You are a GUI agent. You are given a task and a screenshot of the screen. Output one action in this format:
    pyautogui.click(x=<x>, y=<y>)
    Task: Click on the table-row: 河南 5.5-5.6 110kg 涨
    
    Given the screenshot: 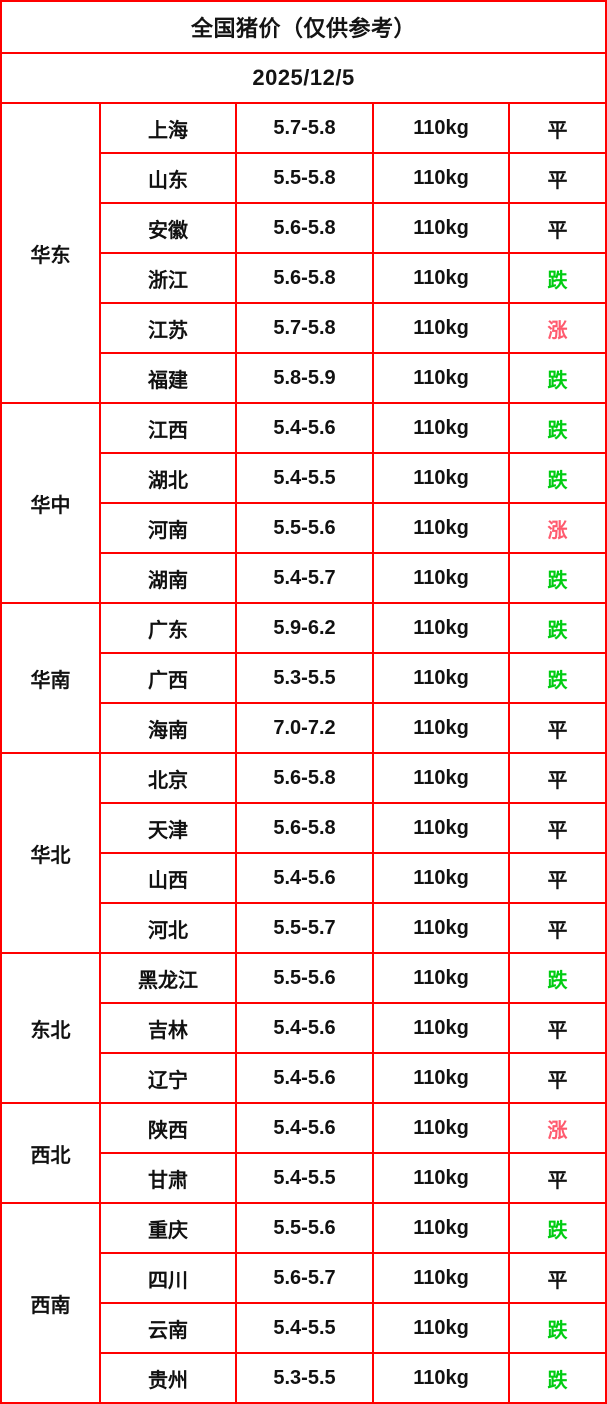 What is the action you would take?
    pyautogui.click(x=304, y=528)
    